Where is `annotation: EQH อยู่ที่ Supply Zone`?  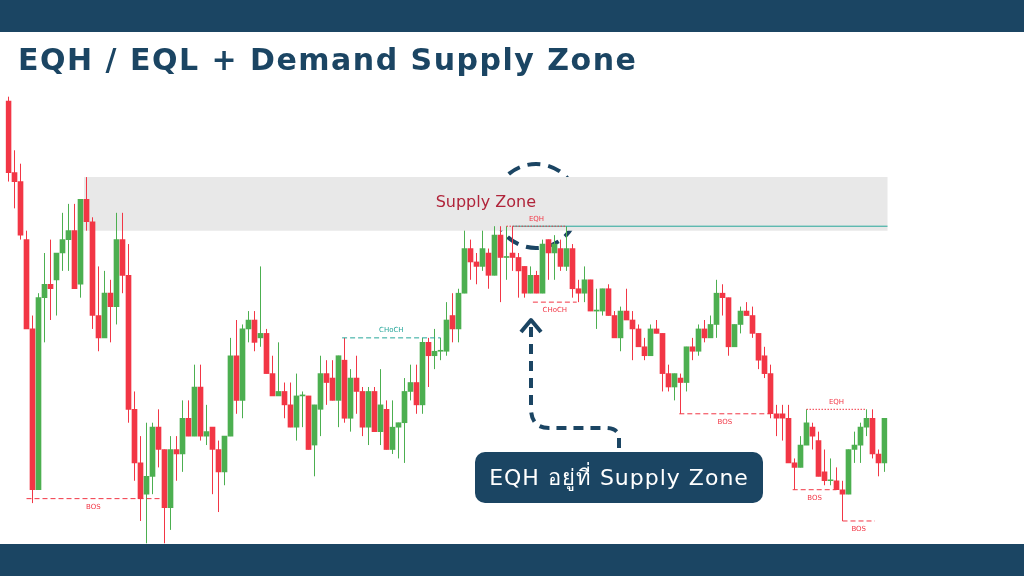
annotation: EQH อยู่ที่ Supply Zone is located at coordinates (619, 477).